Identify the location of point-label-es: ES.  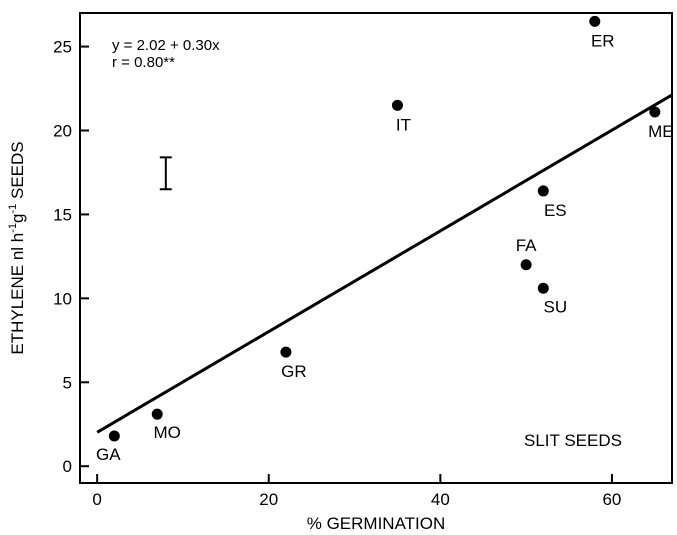
(555, 210).